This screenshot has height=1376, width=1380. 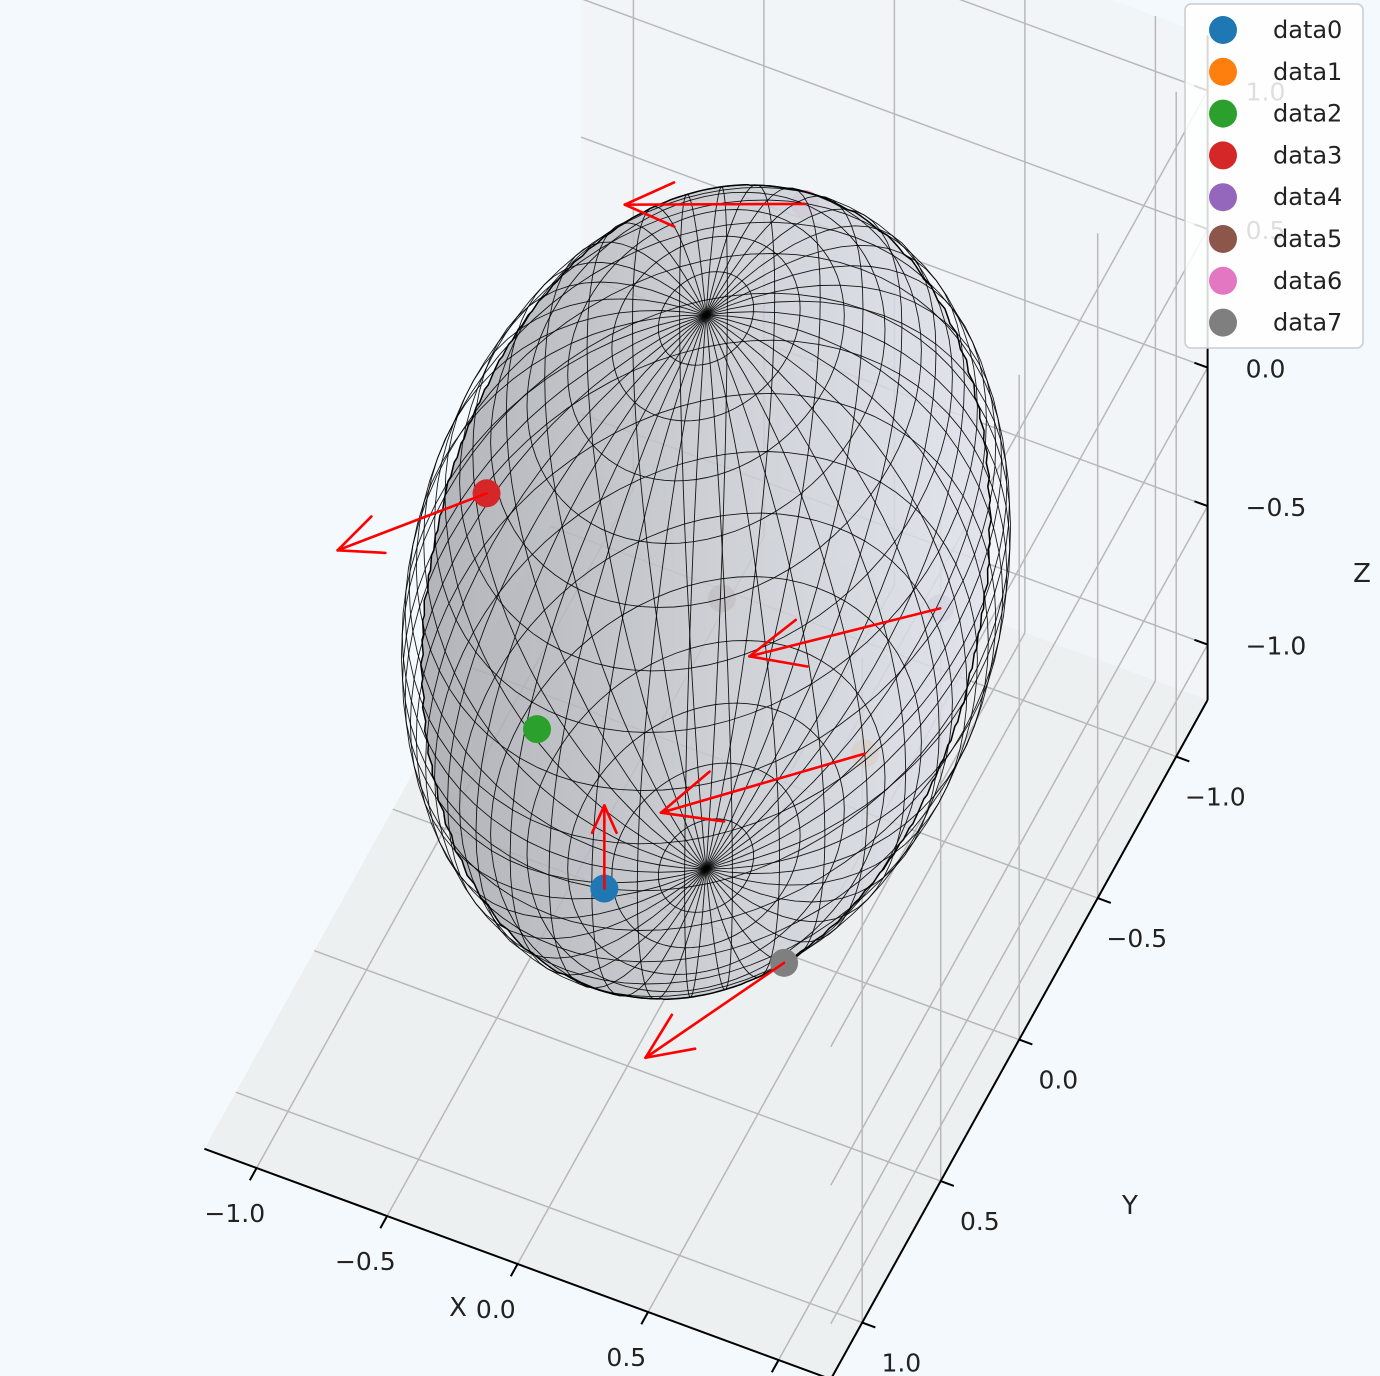 I want to click on legend-label-data7: data7, so click(x=1307, y=323).